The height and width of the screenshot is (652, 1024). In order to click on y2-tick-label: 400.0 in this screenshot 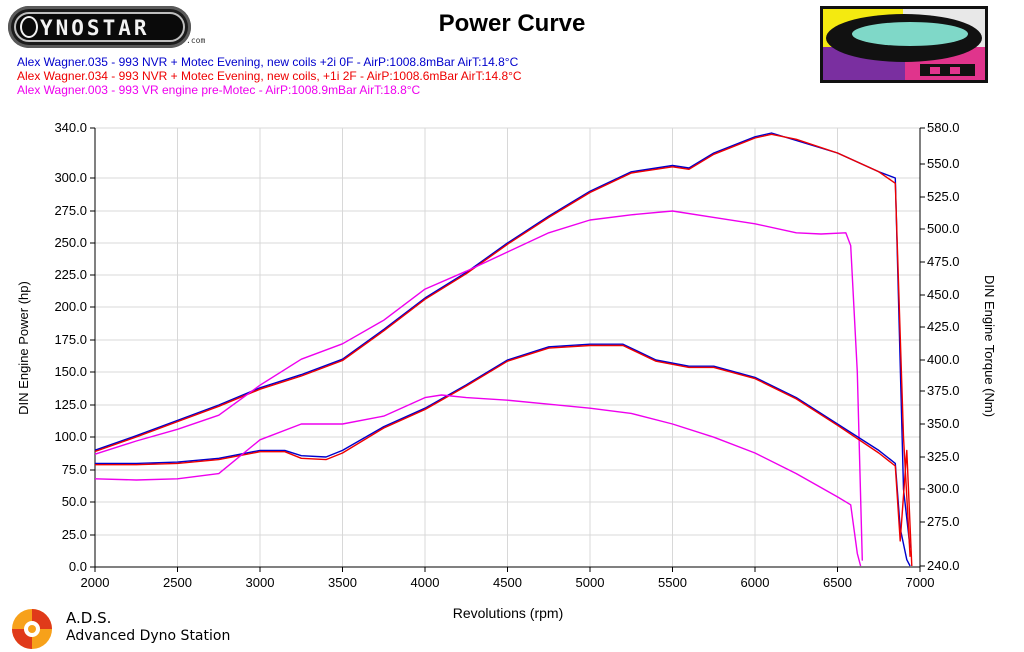, I will do `click(943, 359)`.